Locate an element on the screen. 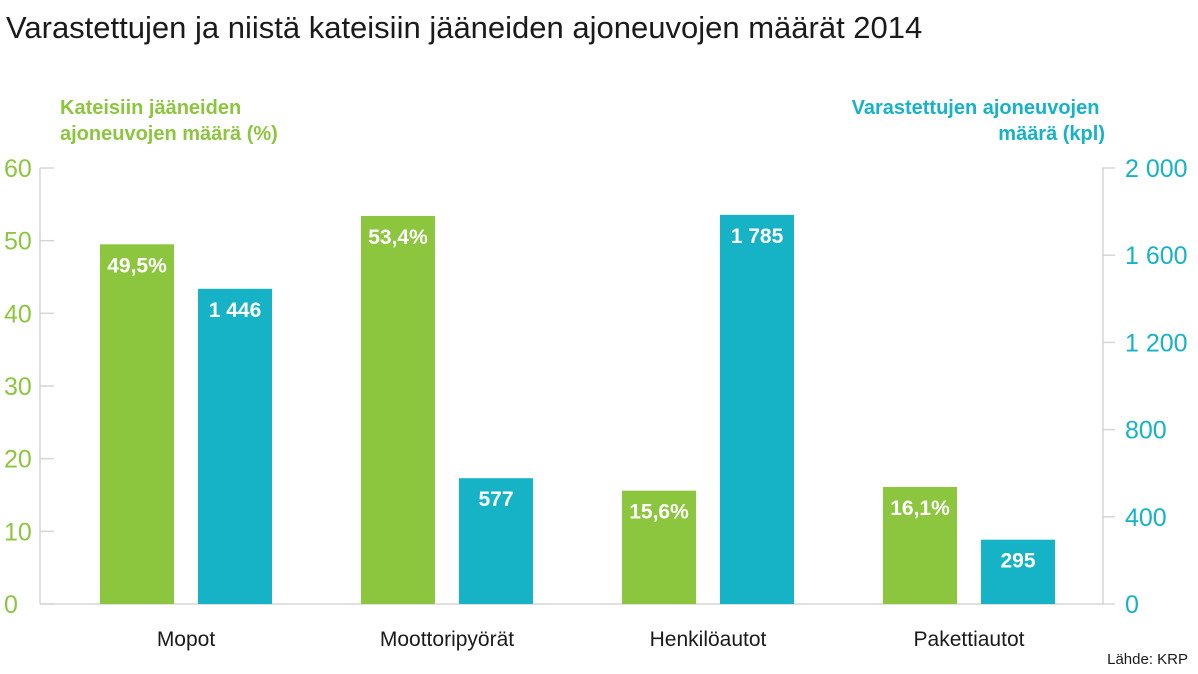 The image size is (1198, 674). right-axis-title-line-2: määrä (kpl) is located at coordinates (1051, 134).